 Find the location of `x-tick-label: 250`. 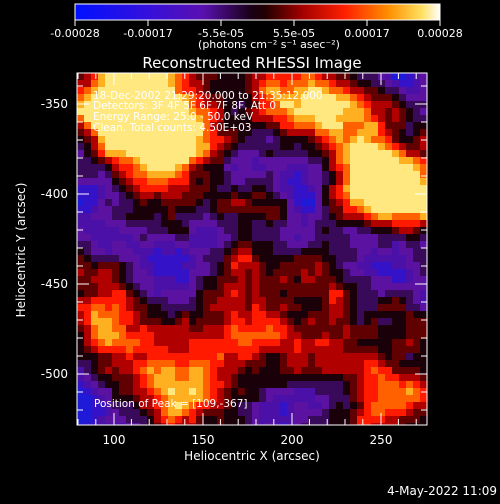

x-tick-label: 250 is located at coordinates (381, 440).